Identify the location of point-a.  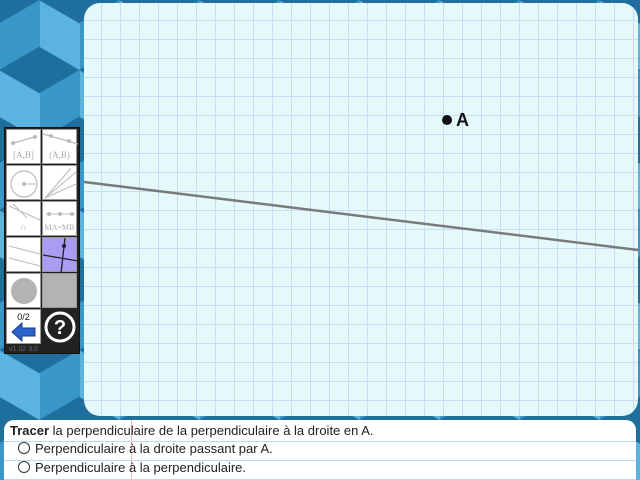
(447, 120).